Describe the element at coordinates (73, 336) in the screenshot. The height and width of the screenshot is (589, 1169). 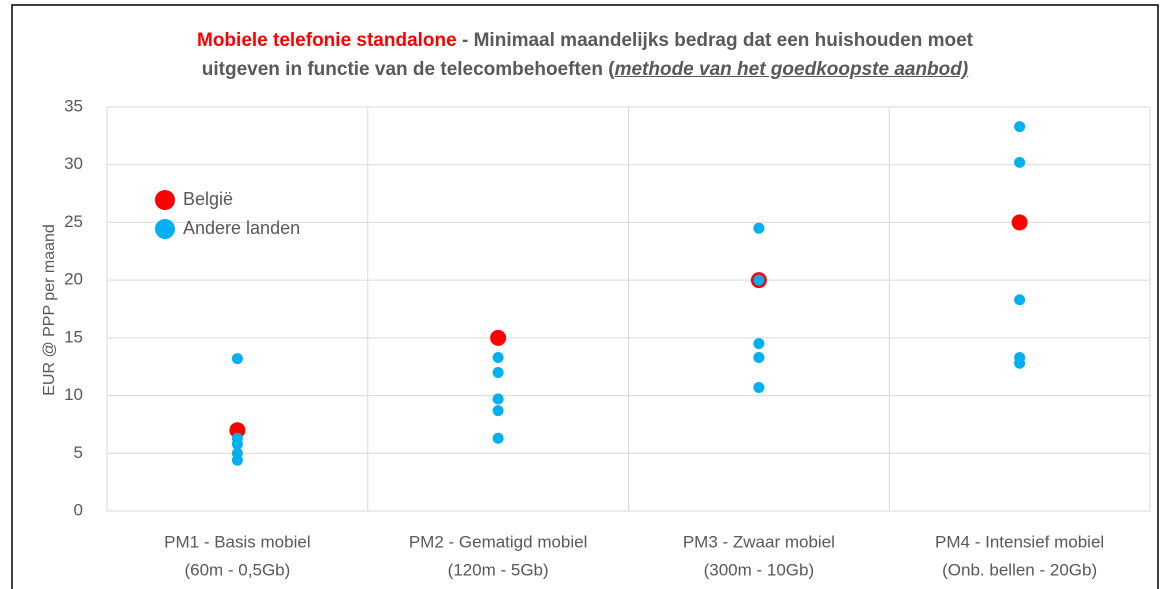
I see `y-tick-label: 15` at that location.